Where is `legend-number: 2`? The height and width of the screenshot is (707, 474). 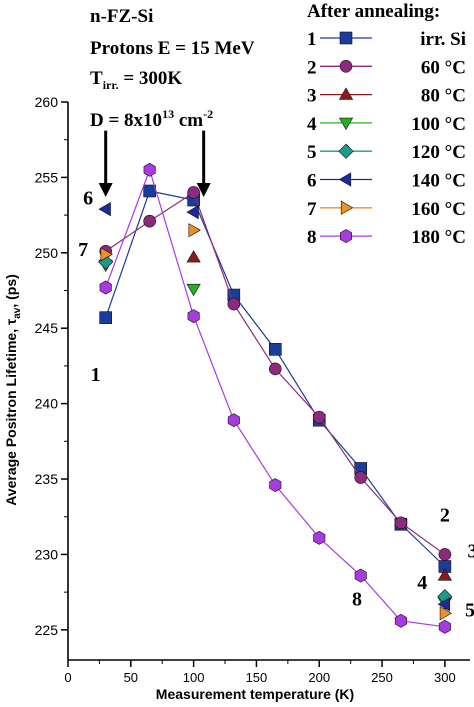
legend-number: 2 is located at coordinates (312, 67).